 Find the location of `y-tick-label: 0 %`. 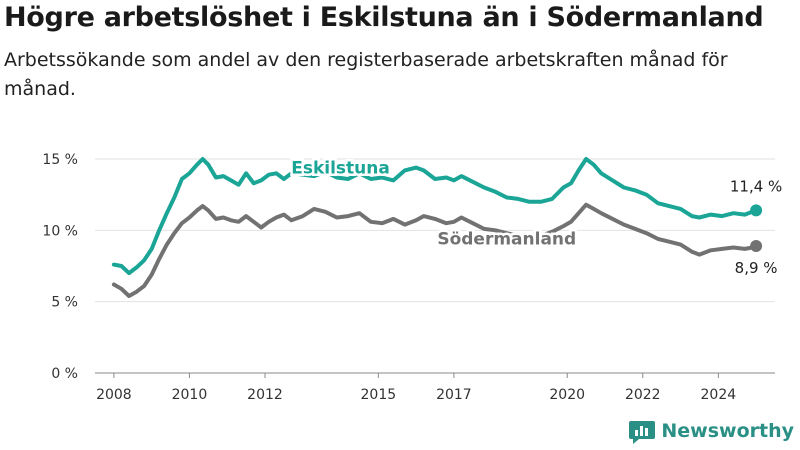

y-tick-label: 0 % is located at coordinates (64, 374).